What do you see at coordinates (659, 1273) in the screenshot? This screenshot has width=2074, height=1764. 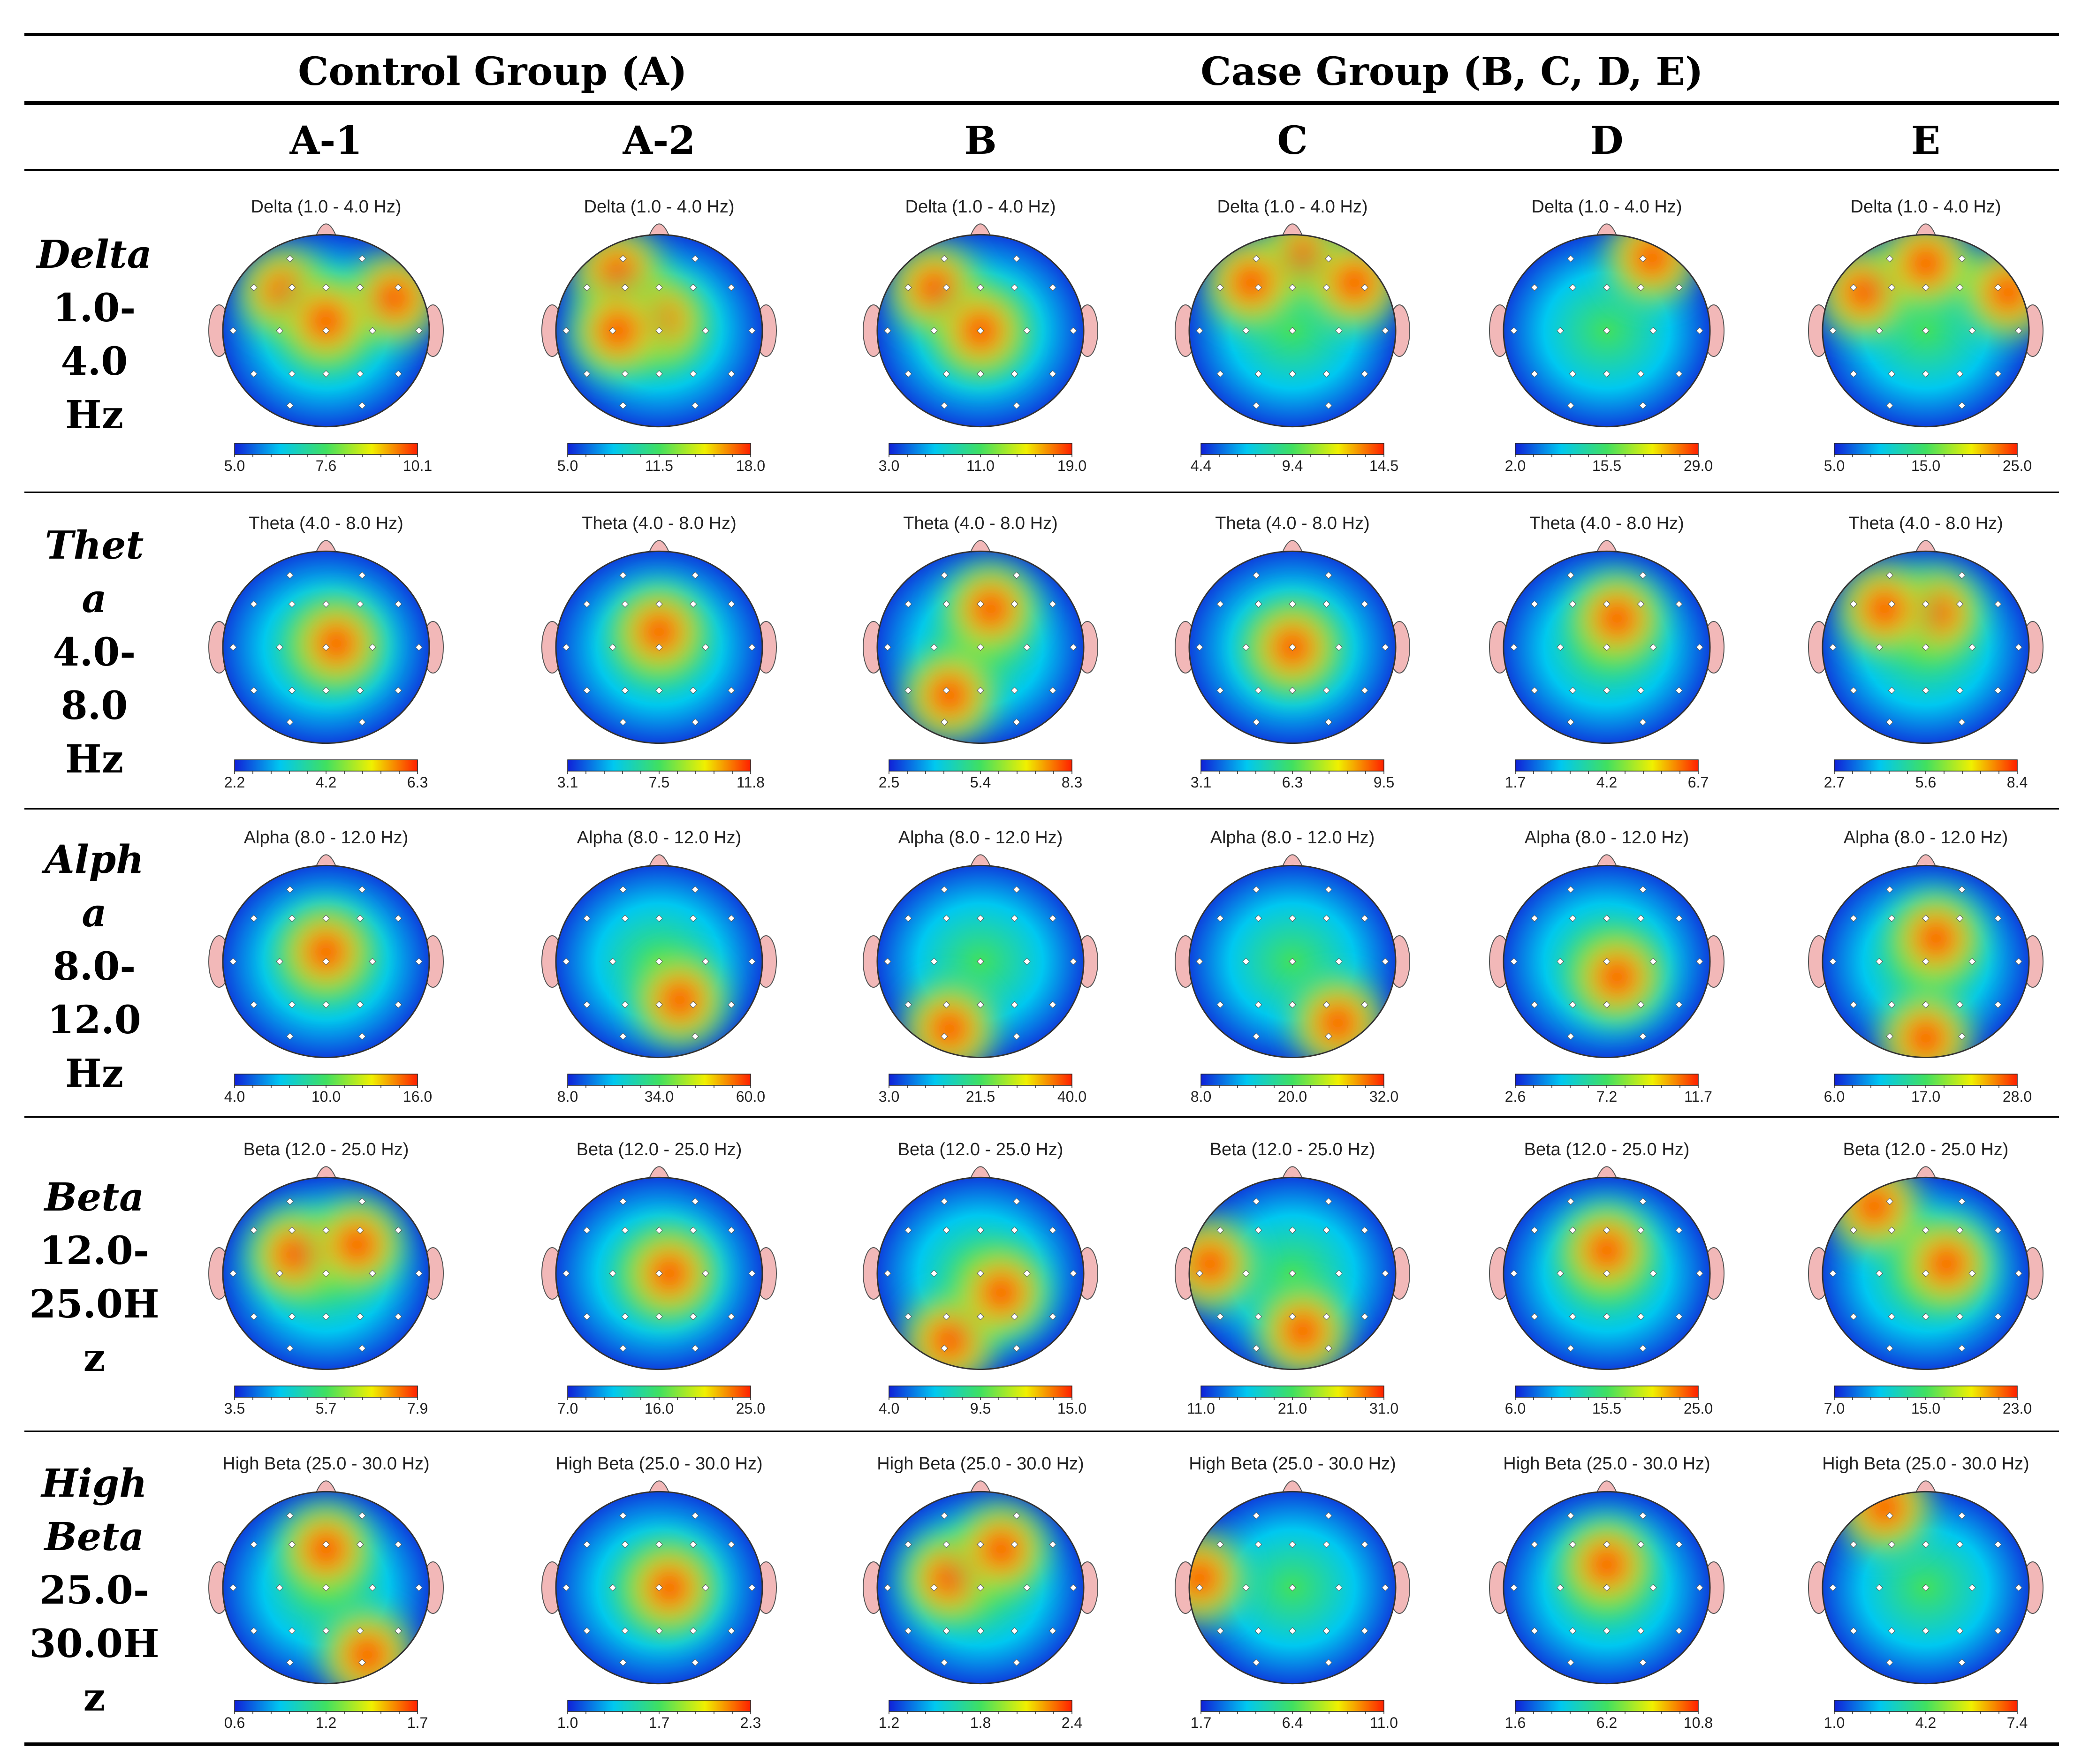 I see `topomap-cell: Beta (12.0 - 25.0 Hz) 7.0 16.0 25.0` at bounding box center [659, 1273].